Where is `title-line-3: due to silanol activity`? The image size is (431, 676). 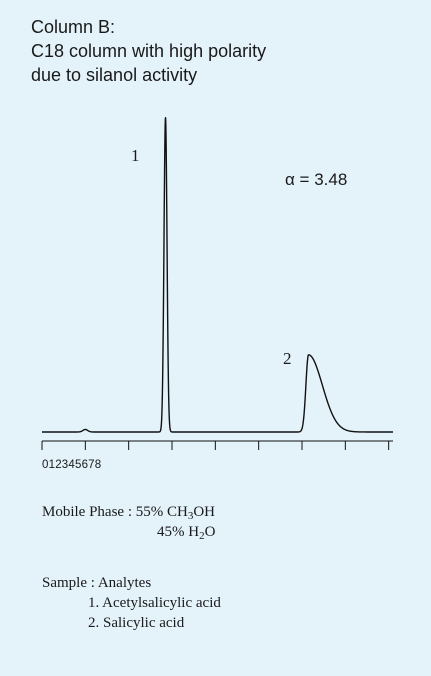 title-line-3: due to silanol activity is located at coordinates (114, 75).